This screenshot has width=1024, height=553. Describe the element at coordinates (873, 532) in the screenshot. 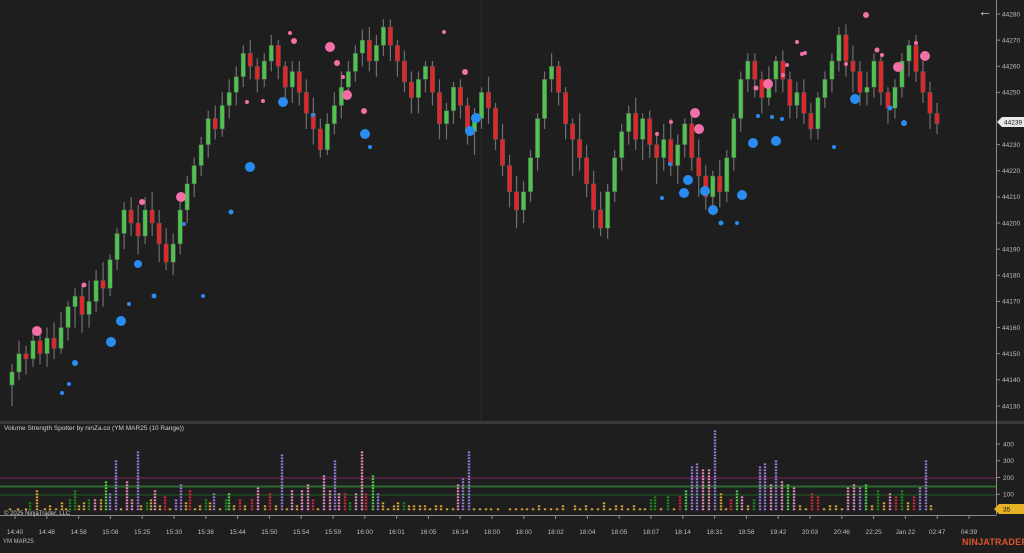

I see `time-tick-label: 22:25` at that location.